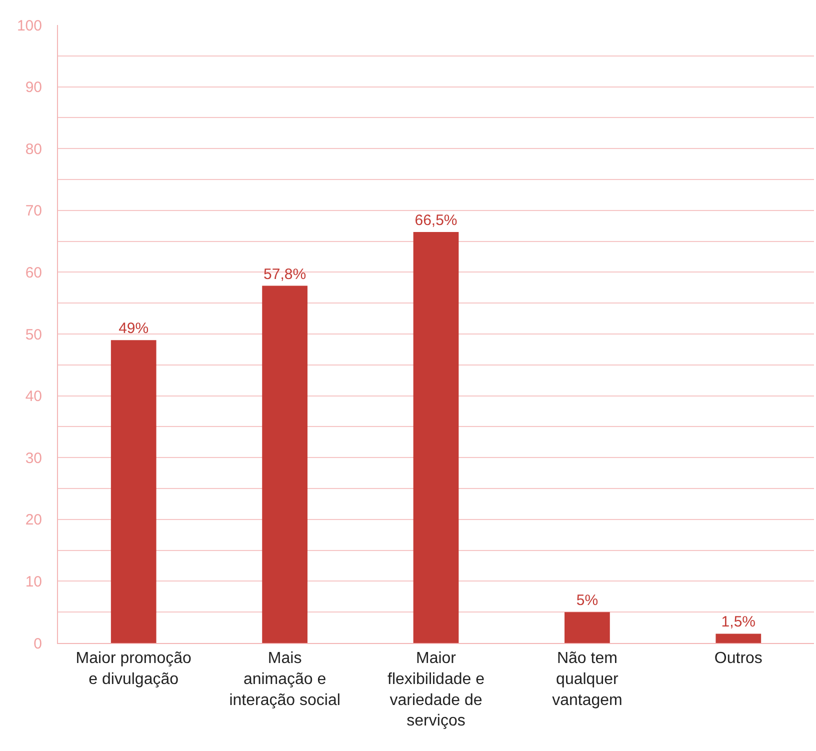 This screenshot has width=816, height=751. I want to click on y-tick-label: 40, so click(33, 397).